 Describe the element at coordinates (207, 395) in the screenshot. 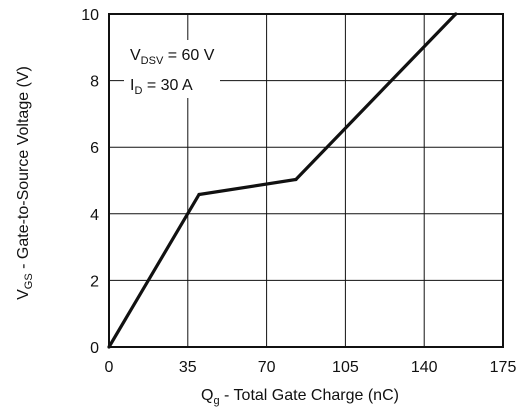

I see `x-axis-label-main: Q` at that location.